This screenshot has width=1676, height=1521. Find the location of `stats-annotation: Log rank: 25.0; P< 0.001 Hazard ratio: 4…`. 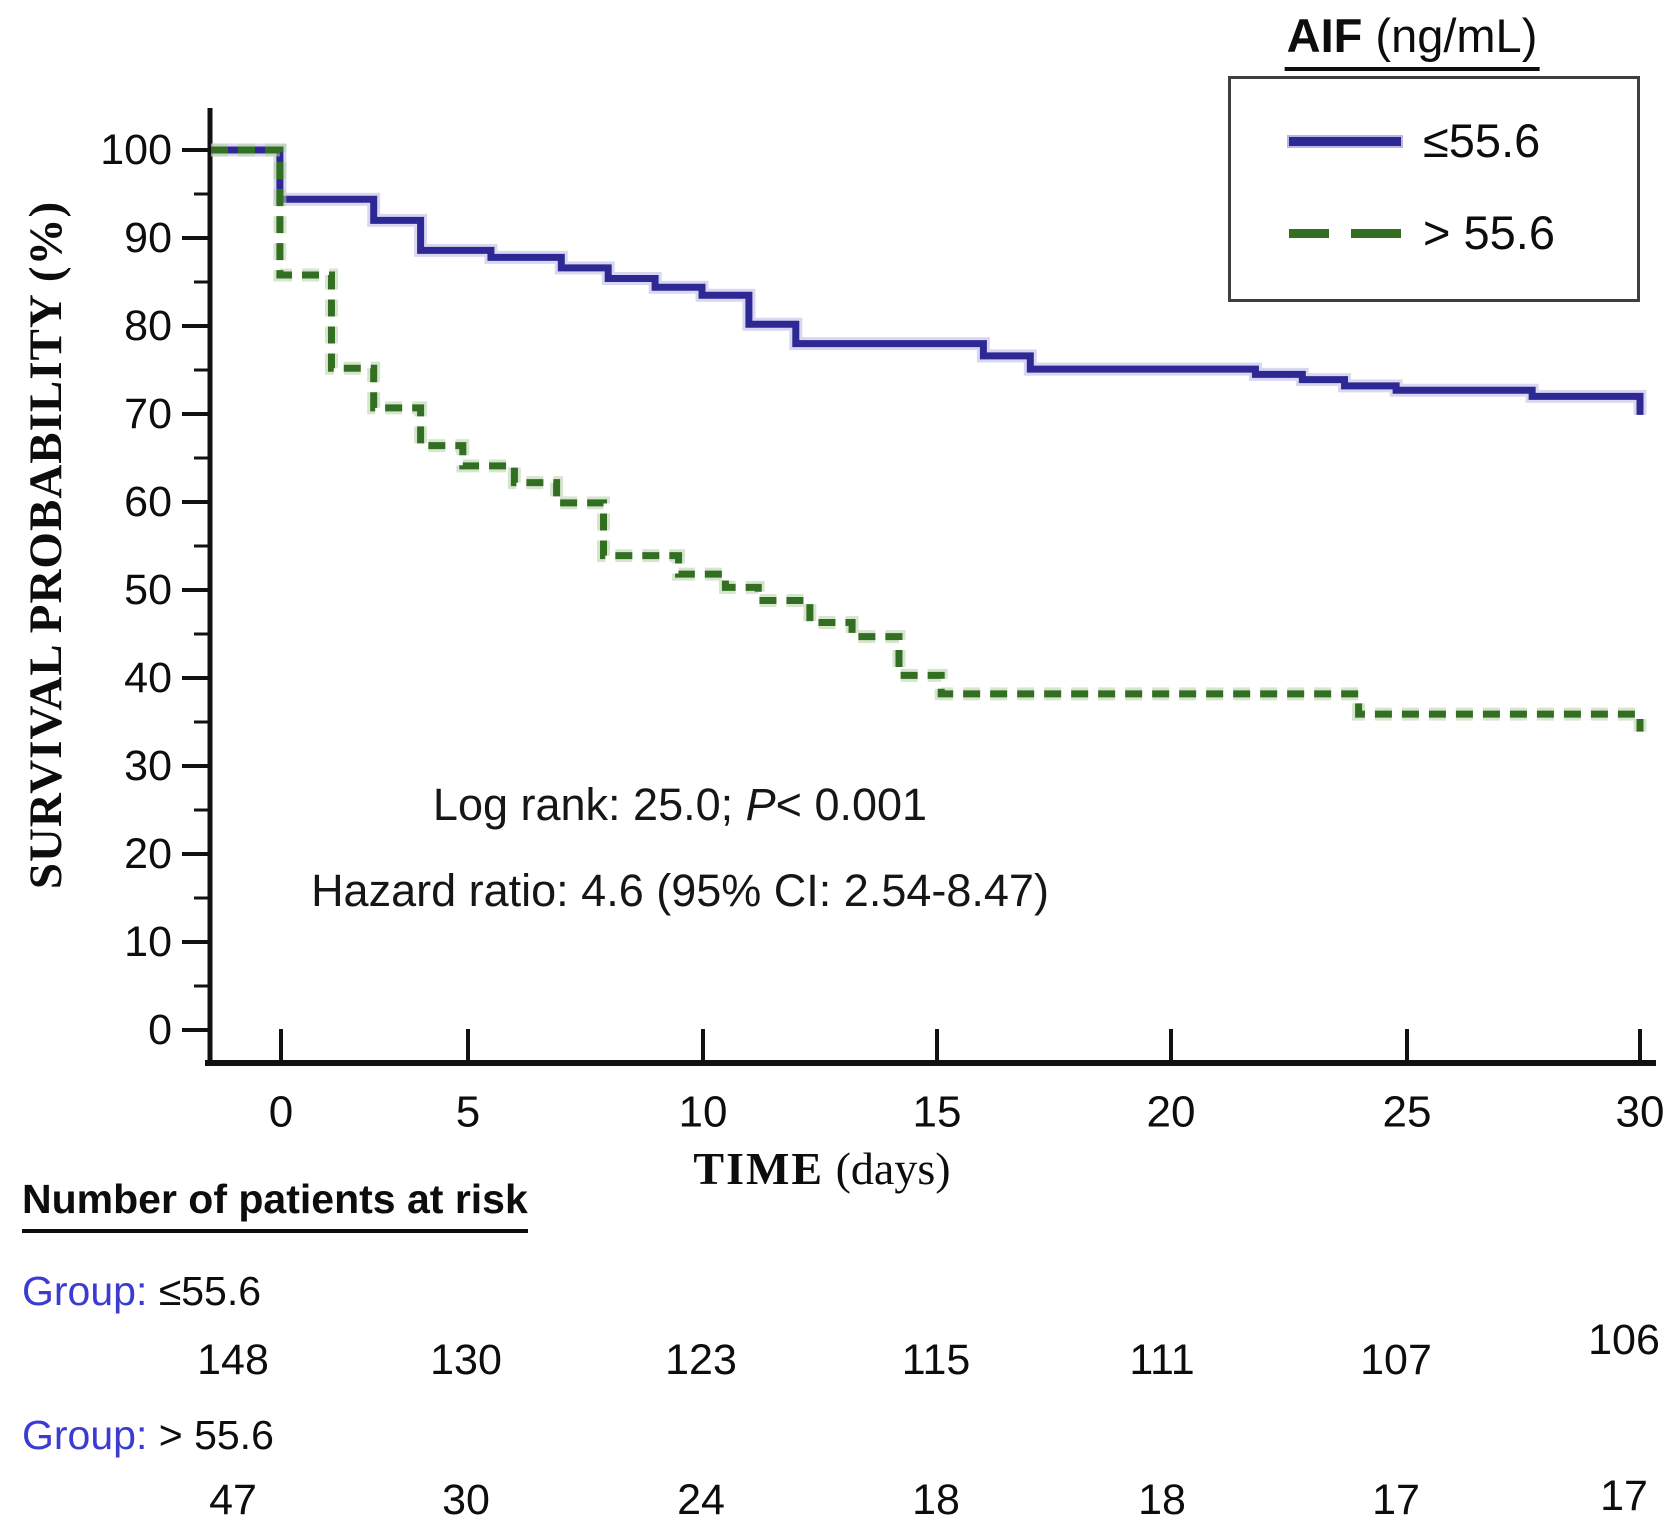

stats-annotation: Log rank: 25.0; P< 0.001 Hazard ratio: 4… is located at coordinates (680, 847).